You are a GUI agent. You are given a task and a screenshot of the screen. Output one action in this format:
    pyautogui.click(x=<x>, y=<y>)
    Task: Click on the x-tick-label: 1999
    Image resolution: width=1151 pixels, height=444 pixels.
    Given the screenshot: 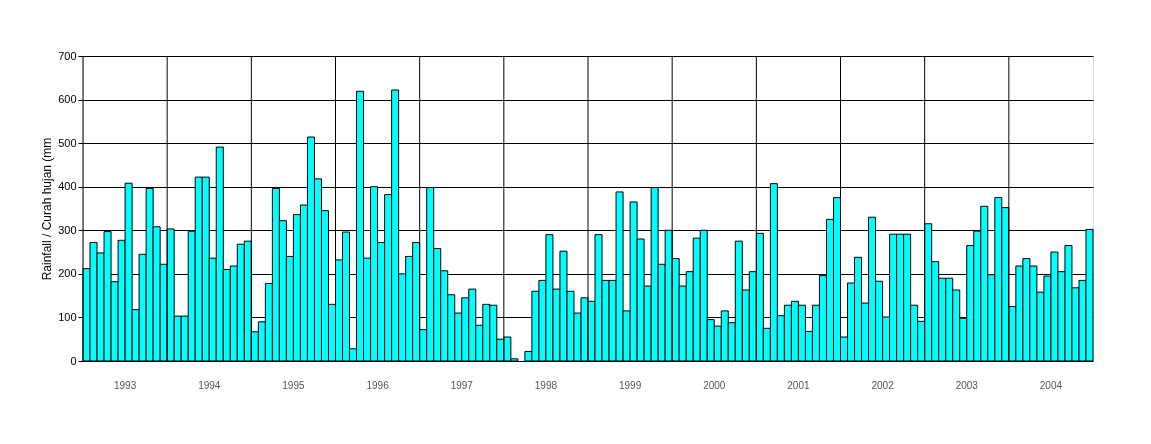 What is the action you would take?
    pyautogui.click(x=630, y=385)
    